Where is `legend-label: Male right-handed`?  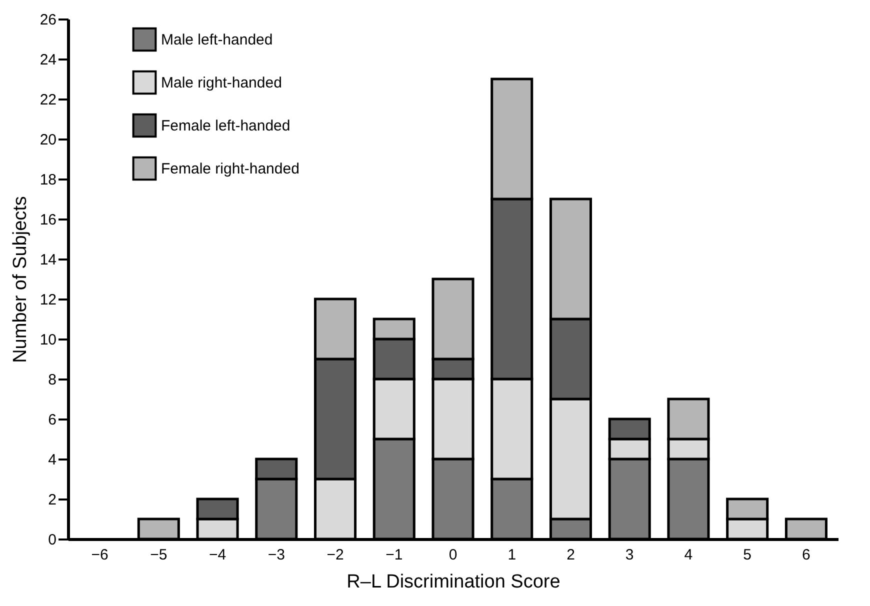 legend-label: Male right-handed is located at coordinates (221, 83).